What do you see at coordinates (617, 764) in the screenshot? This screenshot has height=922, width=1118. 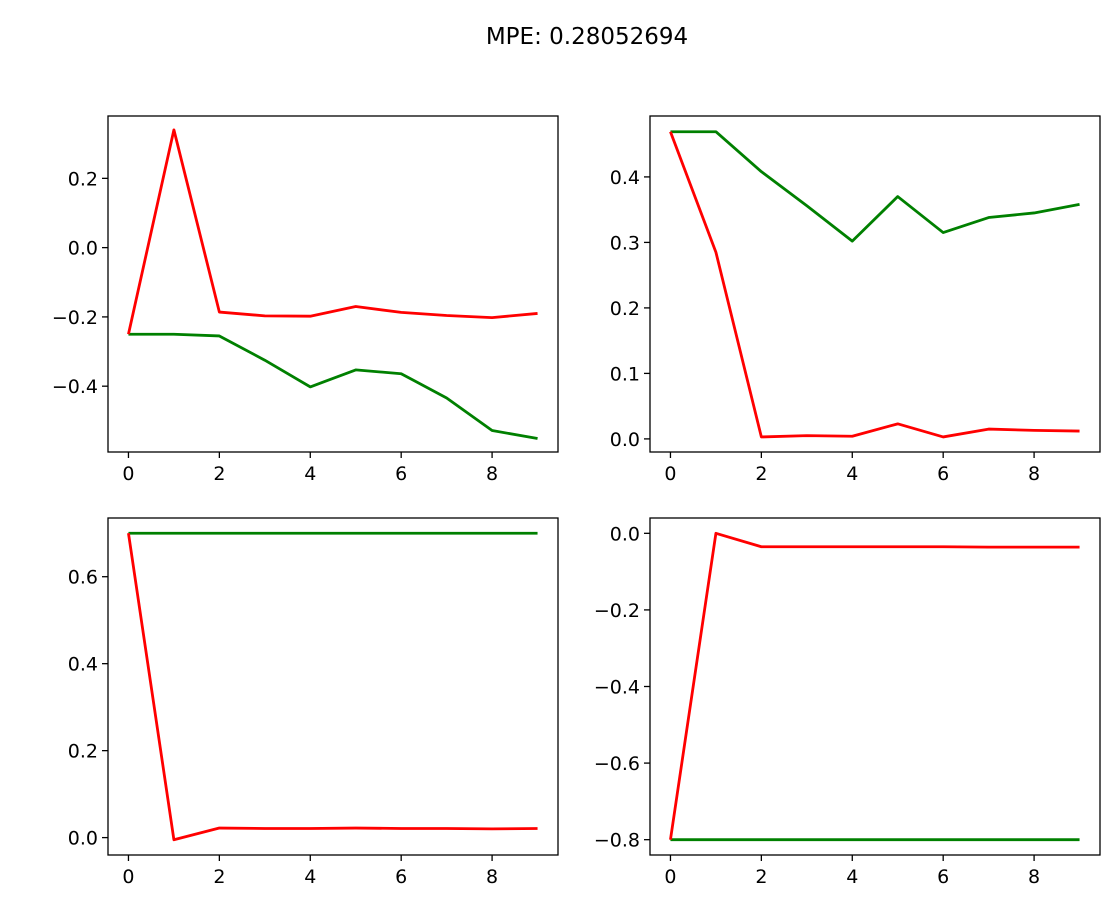 I see `y-tick-label: −0.6` at bounding box center [617, 764].